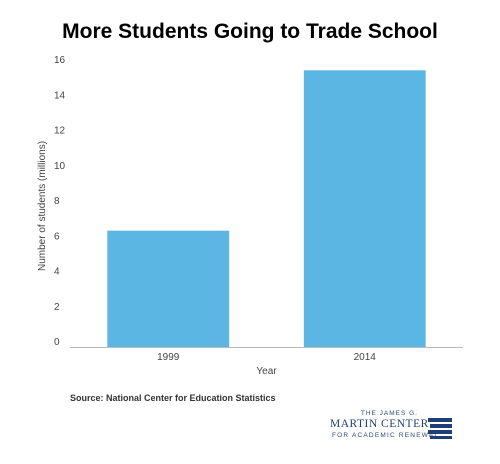  What do you see at coordinates (57, 307) in the screenshot?
I see `y-tick-label: 2` at bounding box center [57, 307].